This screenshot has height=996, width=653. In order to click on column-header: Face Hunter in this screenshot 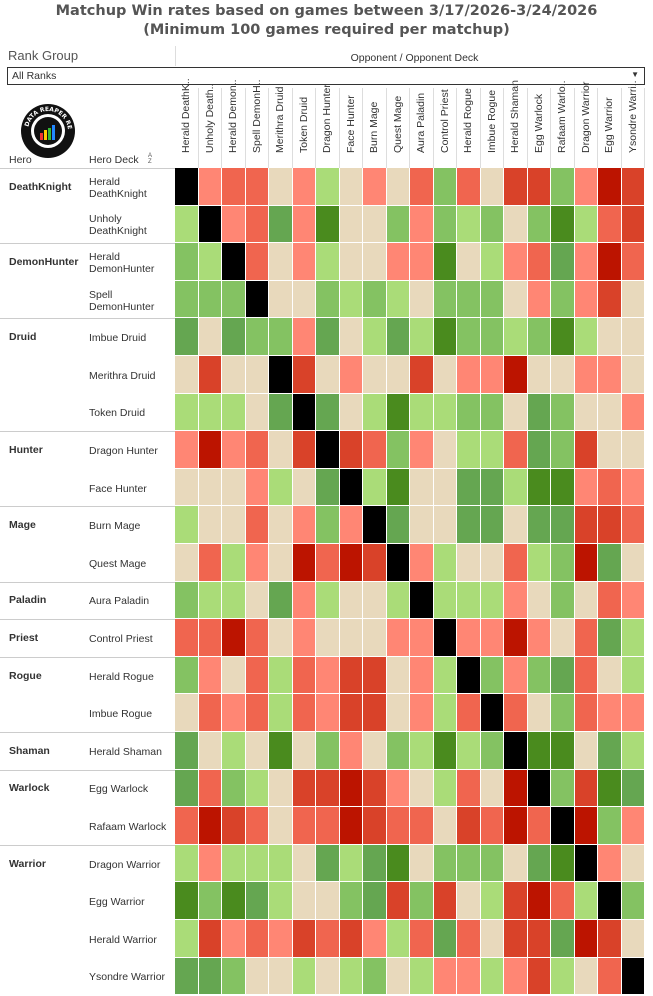, I will do `click(352, 128)`.